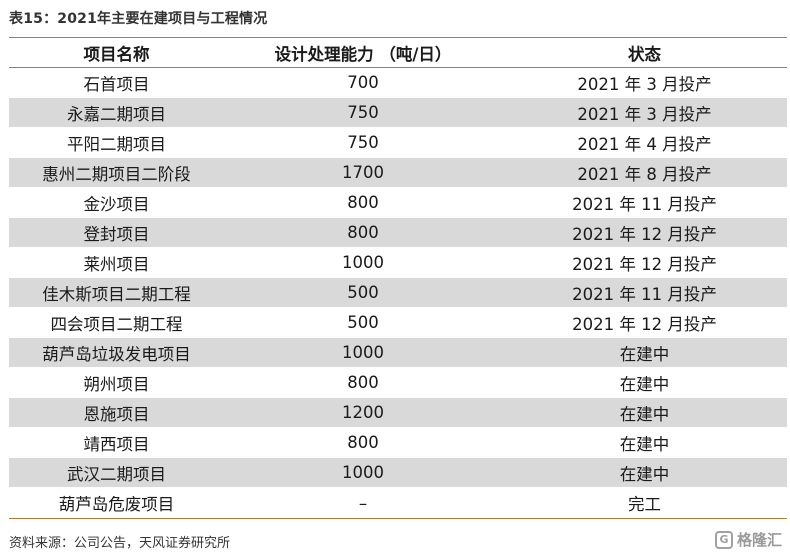  Describe the element at coordinates (116, 324) in the screenshot. I see `cell-project-name: 四会项目二期工程` at that location.